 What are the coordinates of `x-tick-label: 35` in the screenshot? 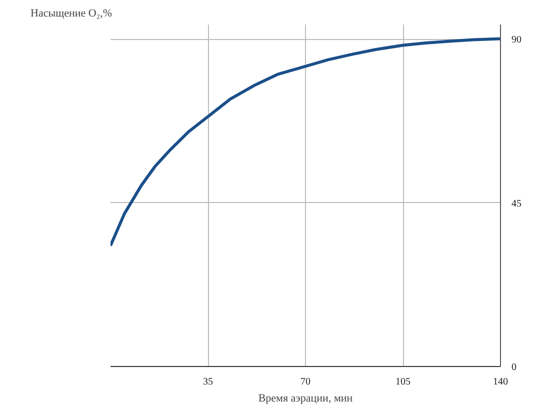 It's located at (208, 382).